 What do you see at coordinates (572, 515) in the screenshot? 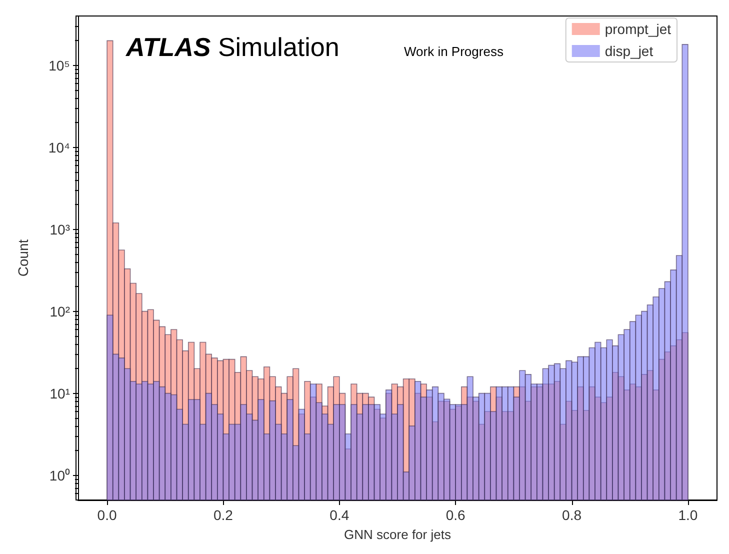
I see `x-tick-label: 0.8` at bounding box center [572, 515].